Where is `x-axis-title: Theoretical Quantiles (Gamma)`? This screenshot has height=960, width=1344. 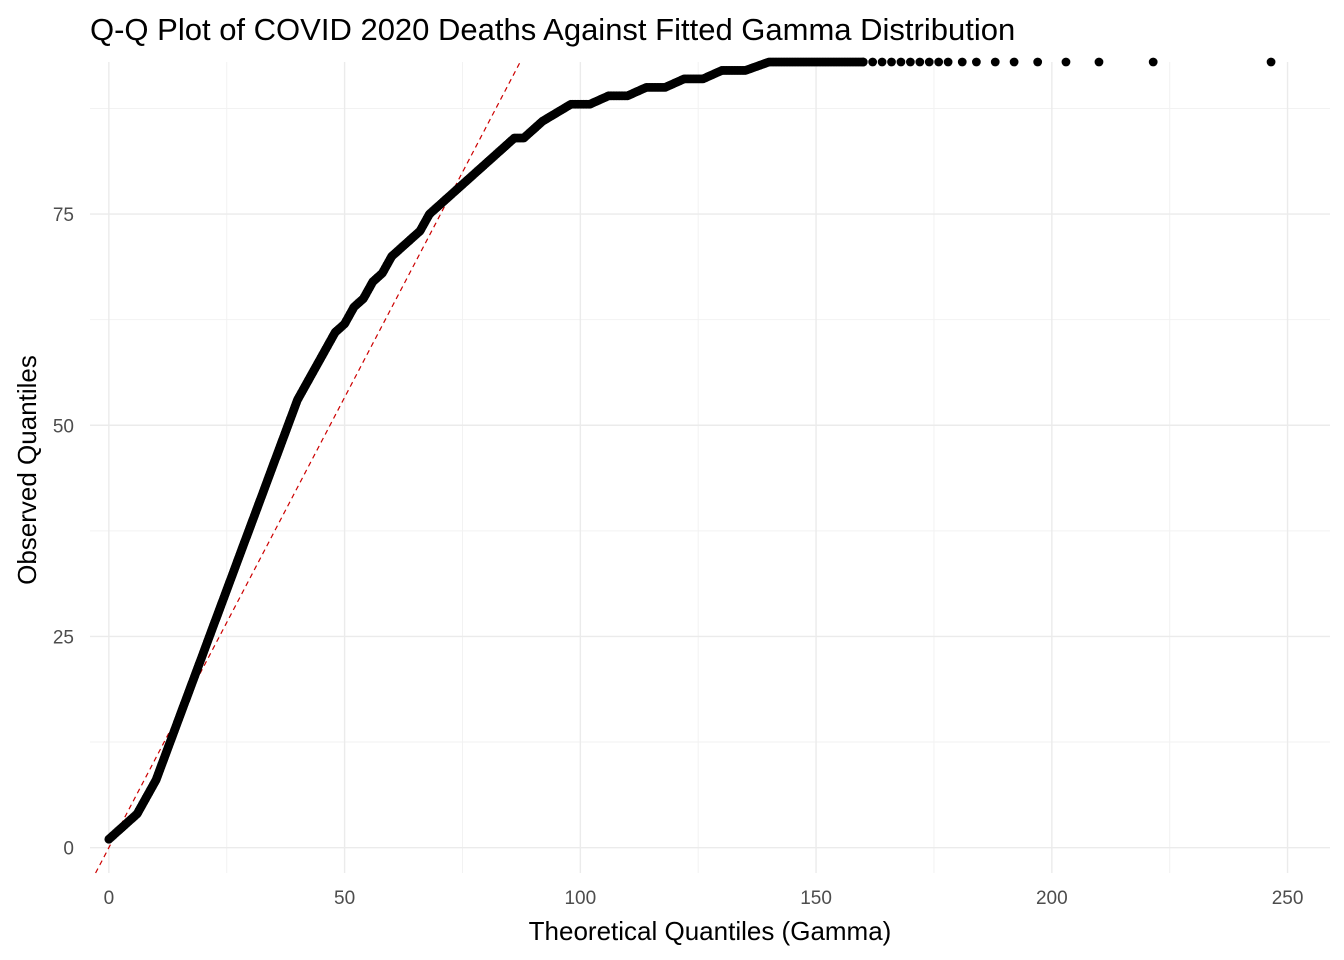 x-axis-title: Theoretical Quantiles (Gamma) is located at coordinates (710, 931).